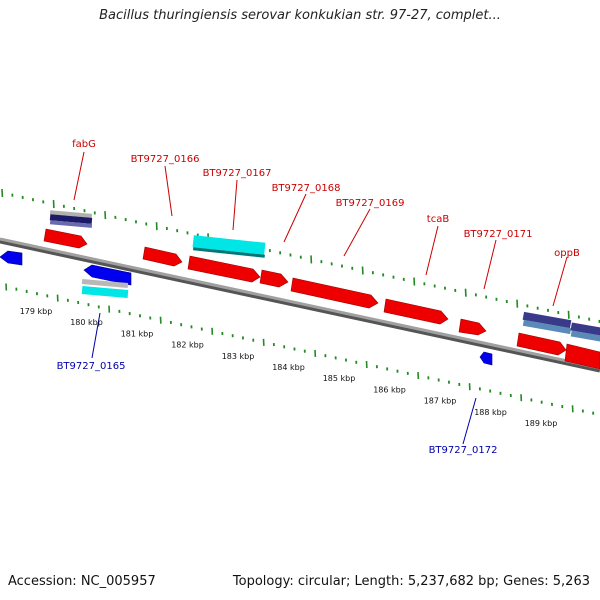 Image resolution: width=600 pixels, height=600 pixels. What do you see at coordinates (541, 344) in the screenshot?
I see `cds-arrow-oppB` at bounding box center [541, 344].